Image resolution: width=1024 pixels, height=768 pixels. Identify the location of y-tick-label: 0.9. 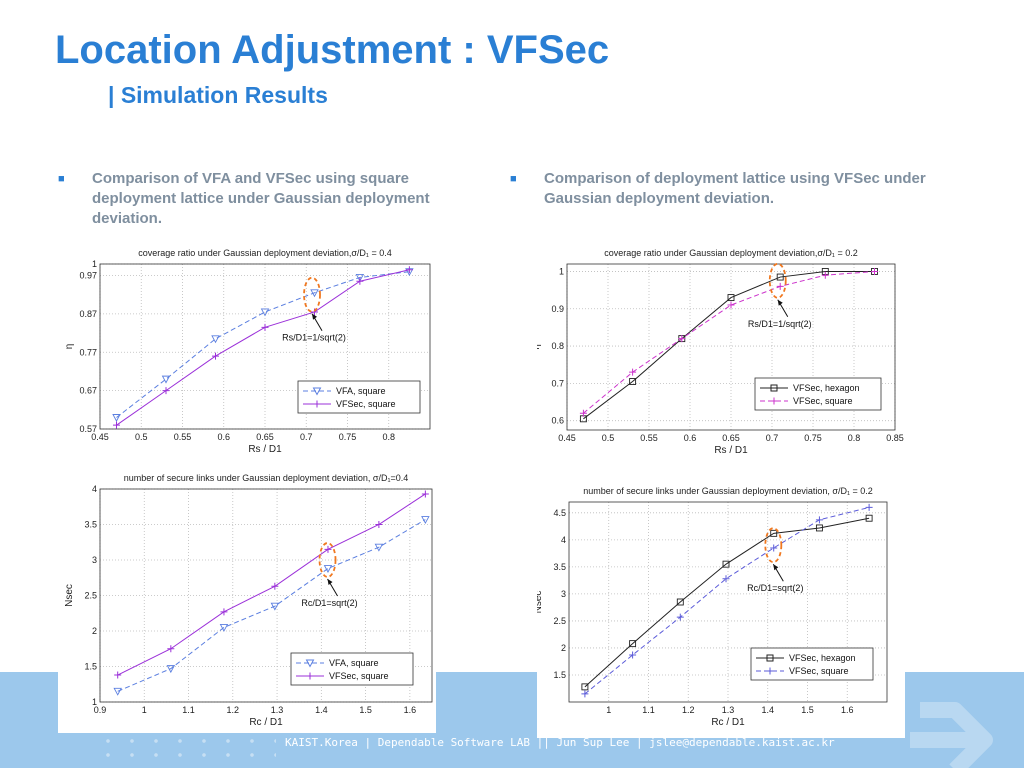
(557, 309).